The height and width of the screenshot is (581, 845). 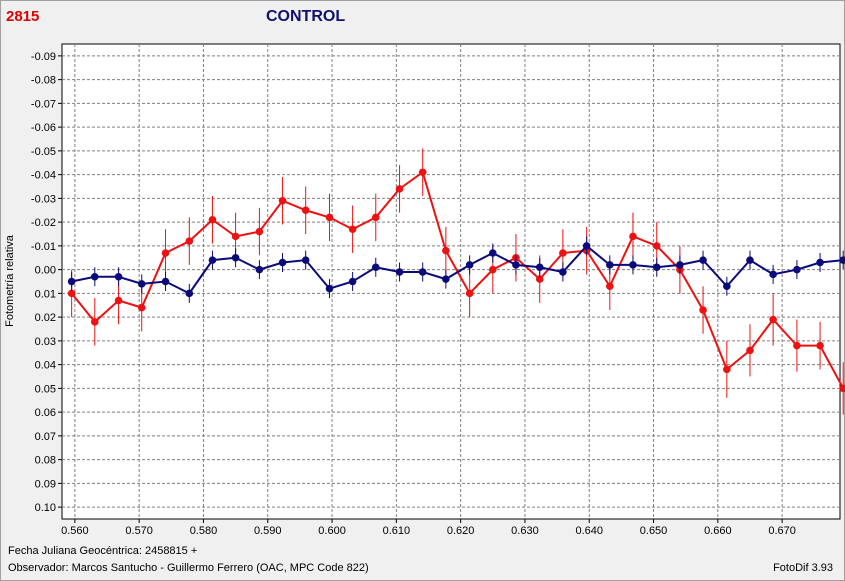 What do you see at coordinates (43, 128) in the screenshot?
I see `y-tick-label: -0.06` at bounding box center [43, 128].